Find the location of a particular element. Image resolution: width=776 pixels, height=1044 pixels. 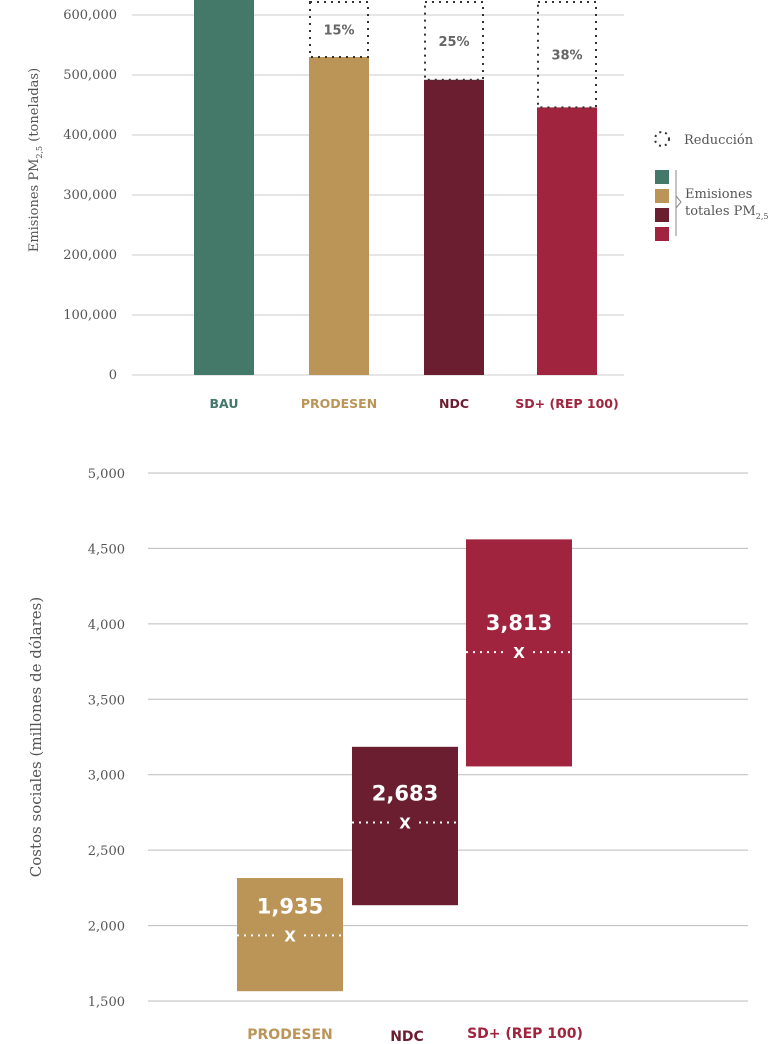

y-tick-label: 100,000 is located at coordinates (90, 315).